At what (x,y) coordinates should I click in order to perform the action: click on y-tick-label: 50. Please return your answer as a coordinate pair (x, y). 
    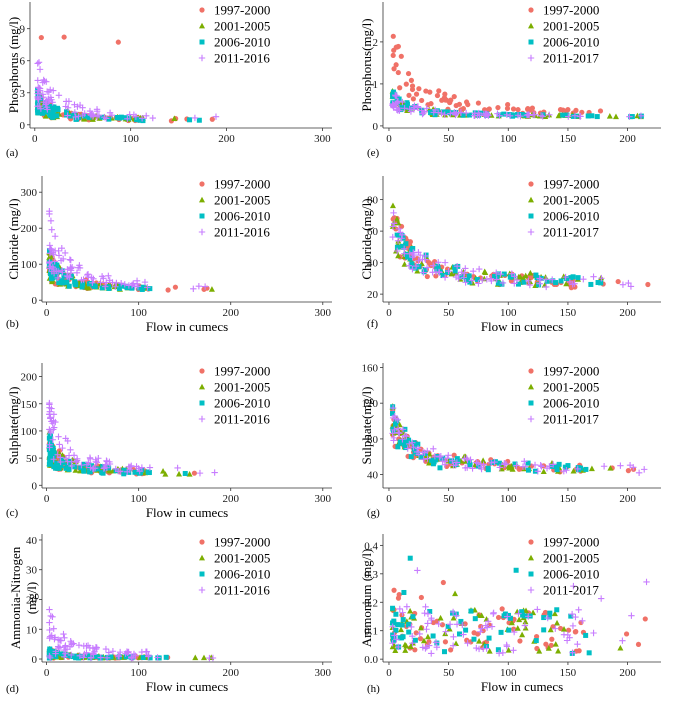
    Looking at the image, I should click on (32, 459).